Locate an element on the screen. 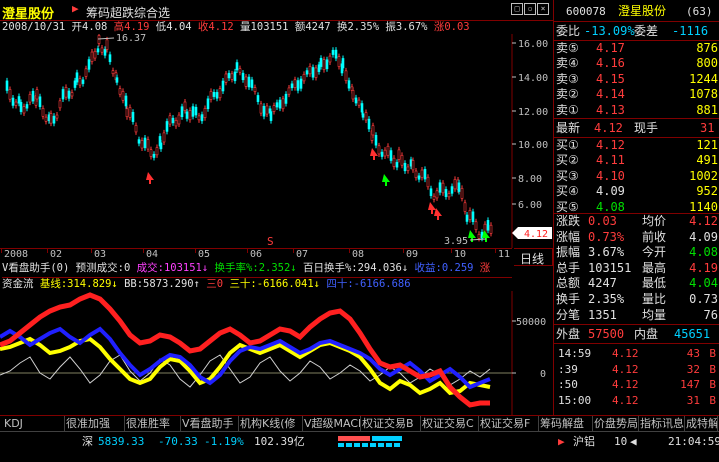  period-tab-daily: 日线 is located at coordinates (533, 257).